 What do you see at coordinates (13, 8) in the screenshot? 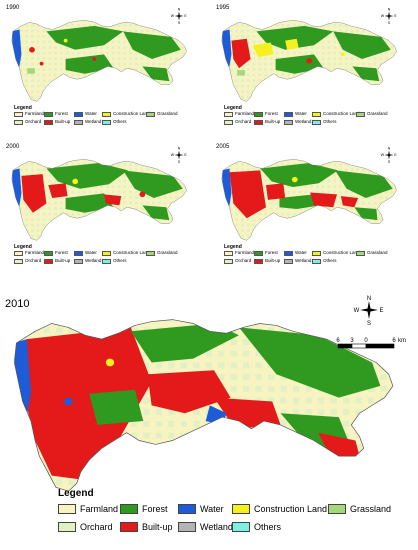
I see `map-year-label: 1990` at bounding box center [13, 8].